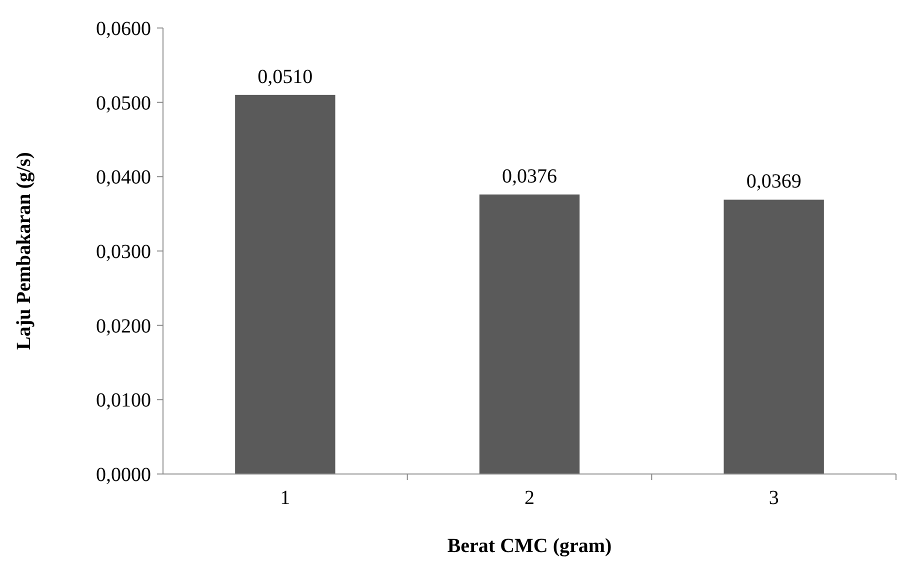  Describe the element at coordinates (123, 252) in the screenshot. I see `y-tick-label: 0,0300` at that location.